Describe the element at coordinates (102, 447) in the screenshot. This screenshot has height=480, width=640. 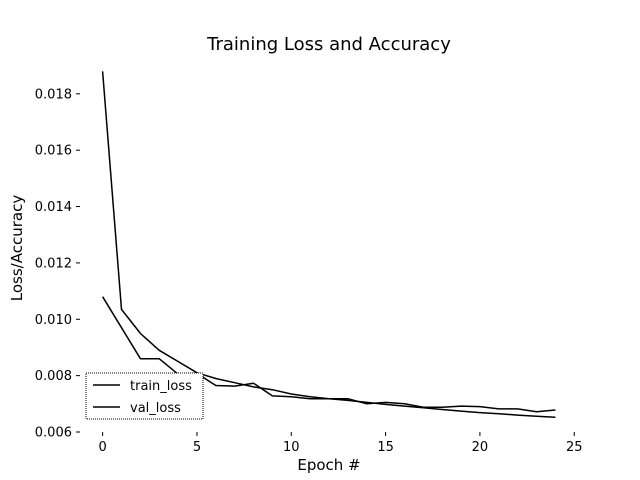
I see `x-tick-label: 0` at that location.